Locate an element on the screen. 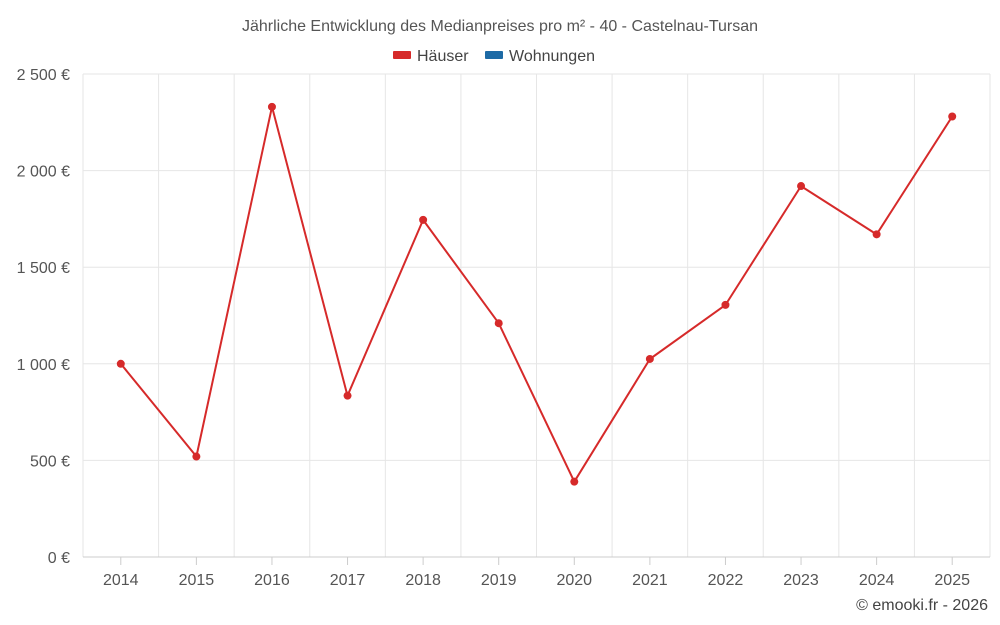 The image size is (1000, 625). legend-label-haeuser: Häuser is located at coordinates (443, 56).